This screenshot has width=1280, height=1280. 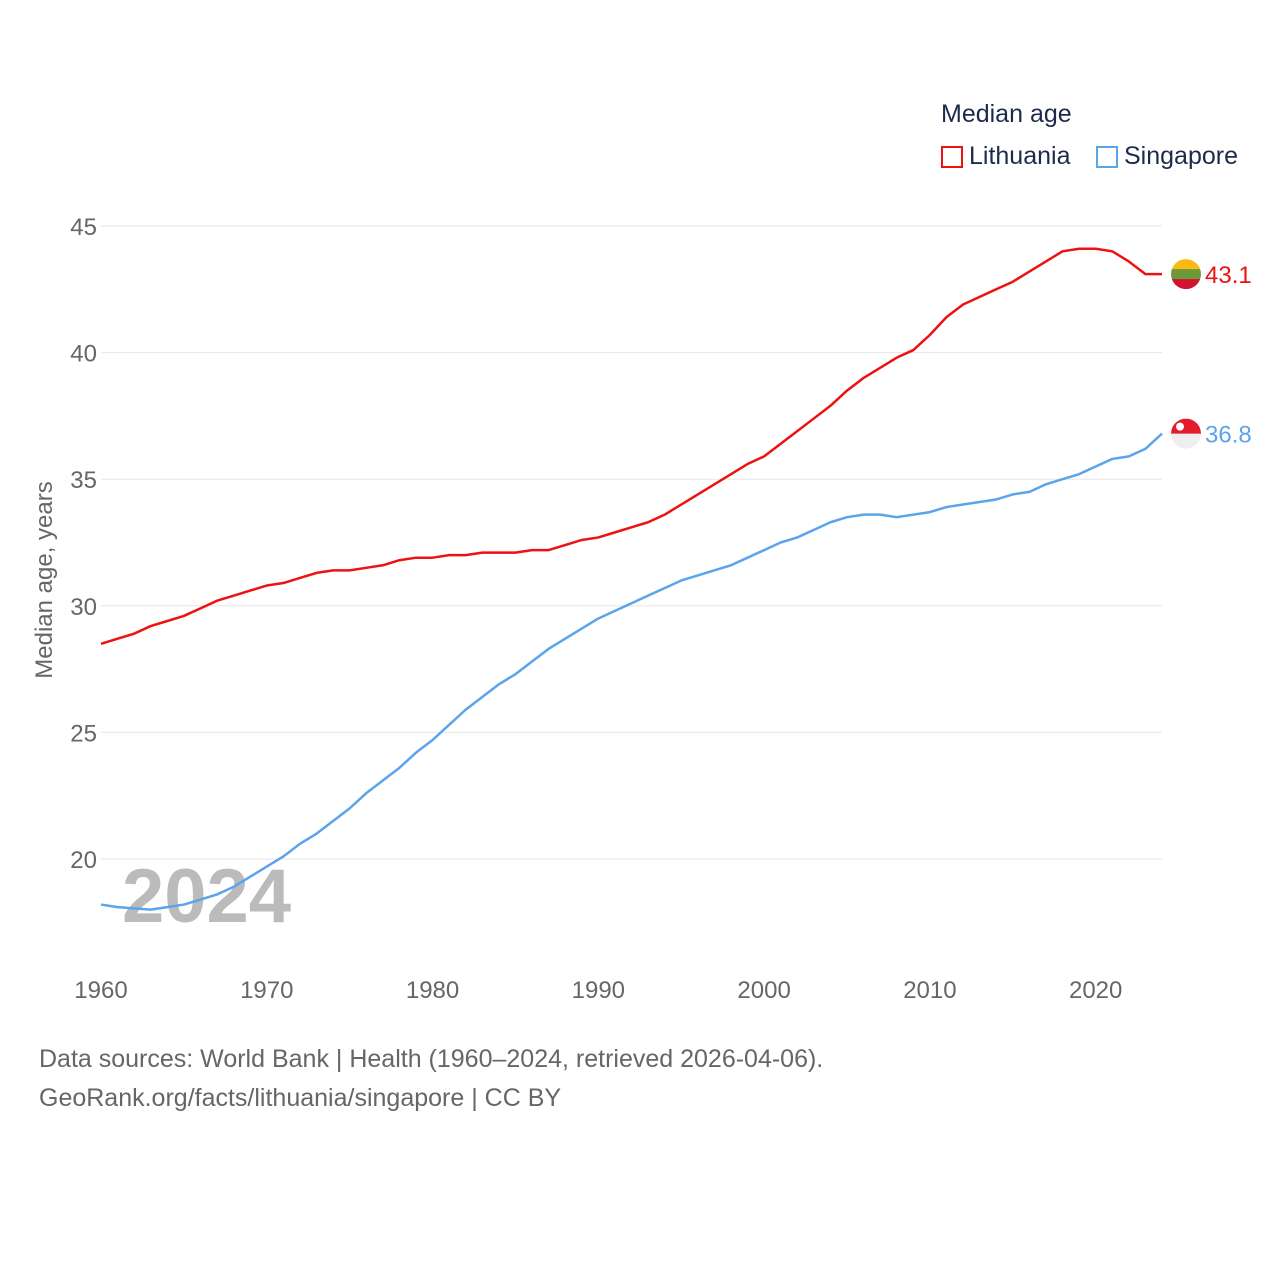 What do you see at coordinates (1181, 156) in the screenshot?
I see `legend-label-singapore: Singapore` at bounding box center [1181, 156].